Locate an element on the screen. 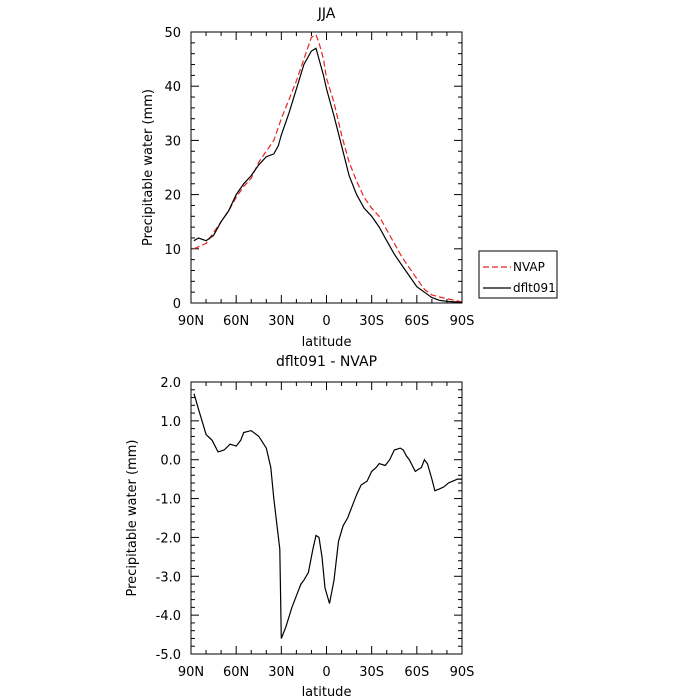 Image resolution: width=700 pixels, height=700 pixels. y-tick-label: -1.0 is located at coordinates (168, 500).